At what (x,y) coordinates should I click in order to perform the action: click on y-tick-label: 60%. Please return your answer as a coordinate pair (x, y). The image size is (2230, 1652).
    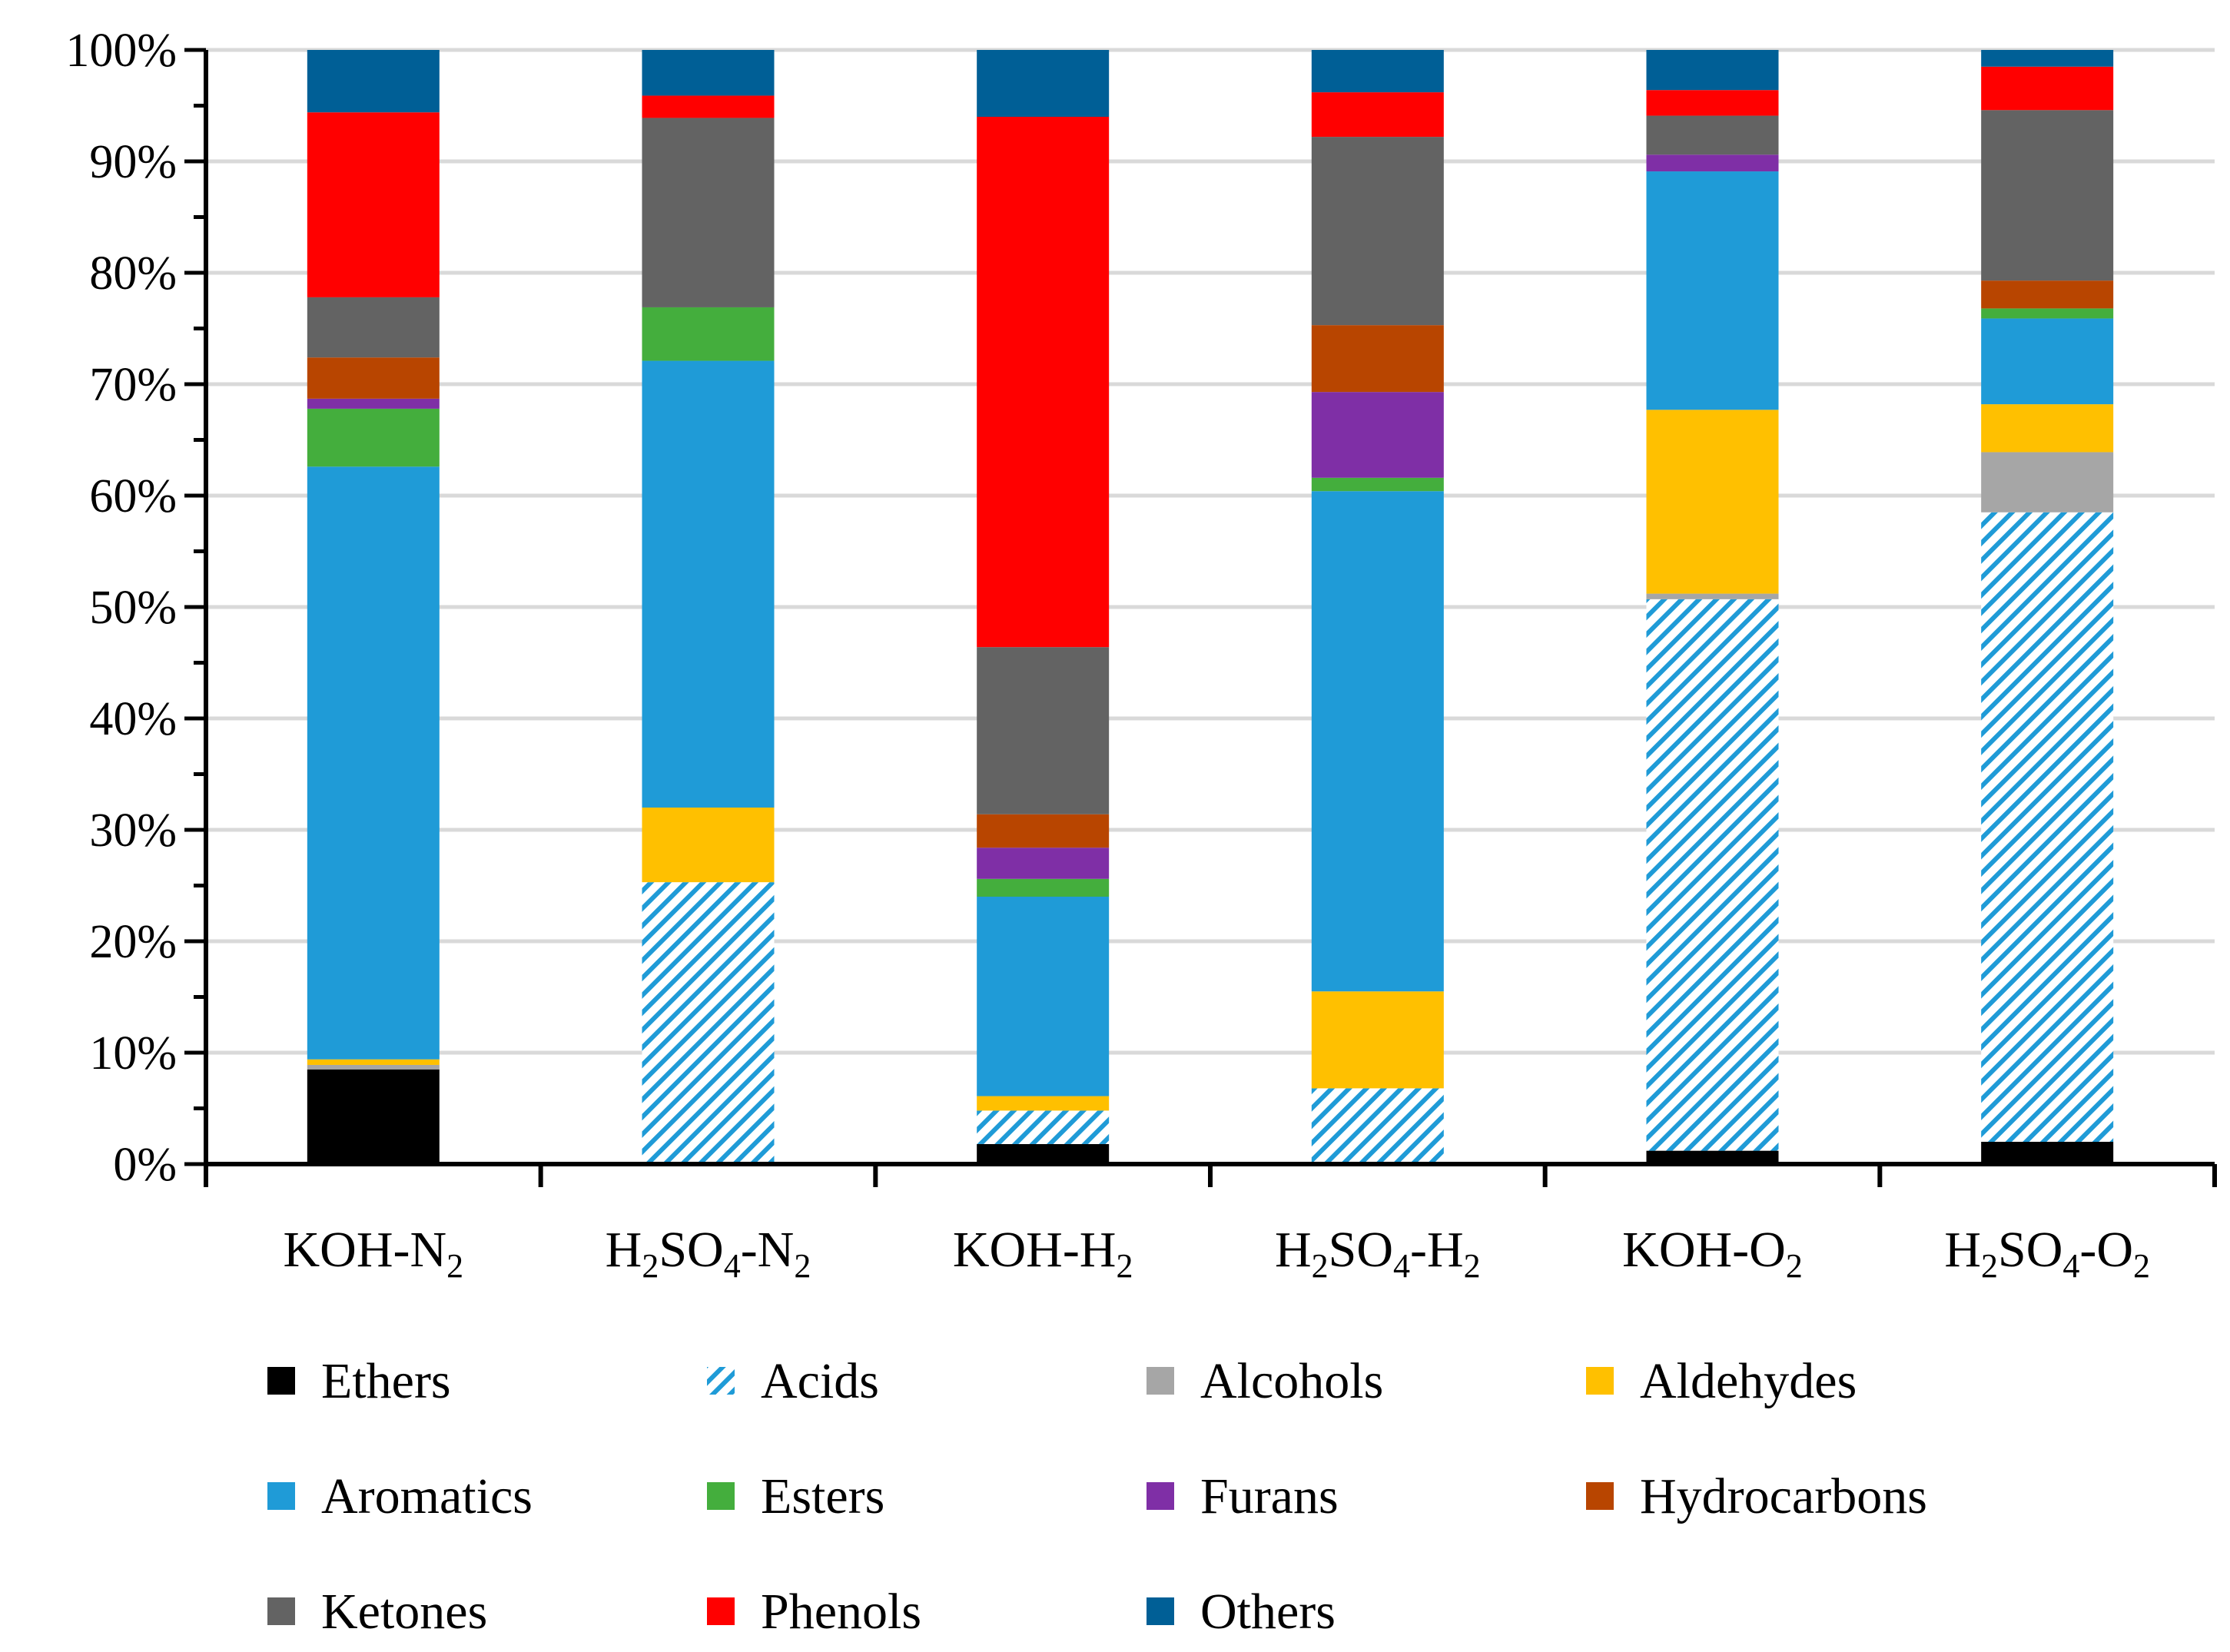
    Looking at the image, I should click on (133, 496).